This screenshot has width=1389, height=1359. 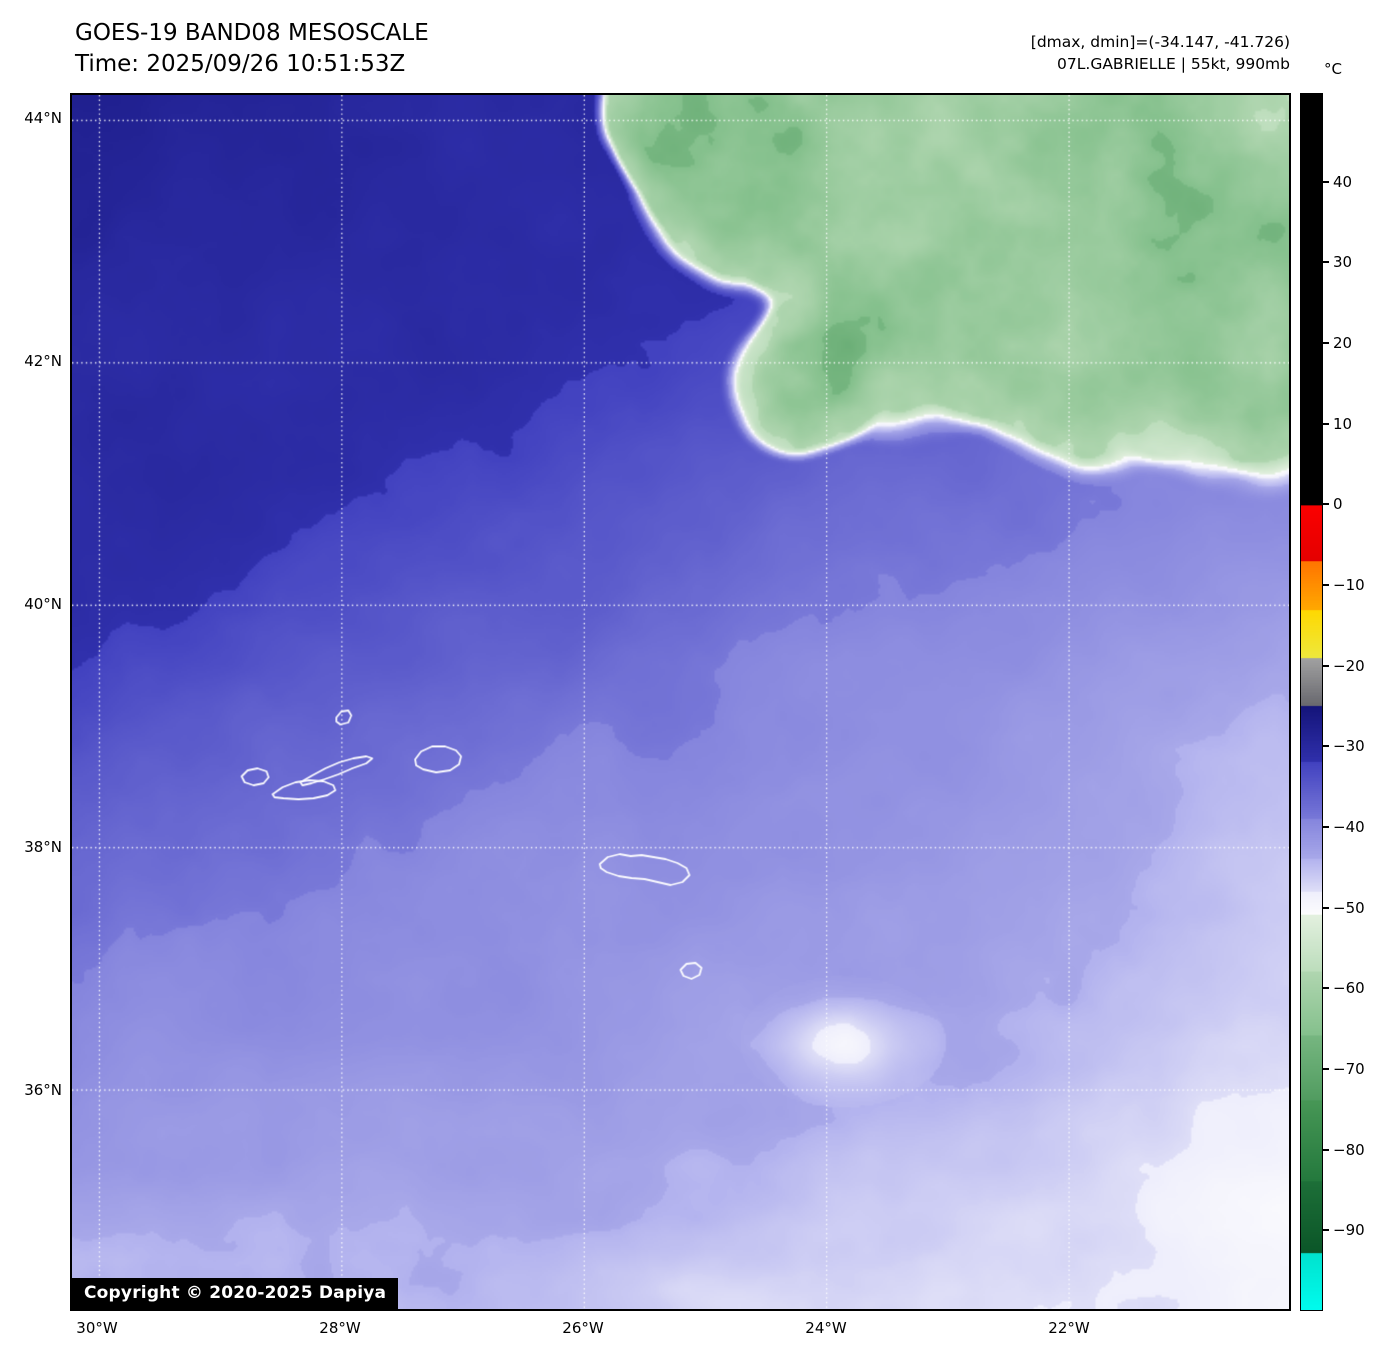 I want to click on lat-tick-label: 38°N, so click(x=43, y=847).